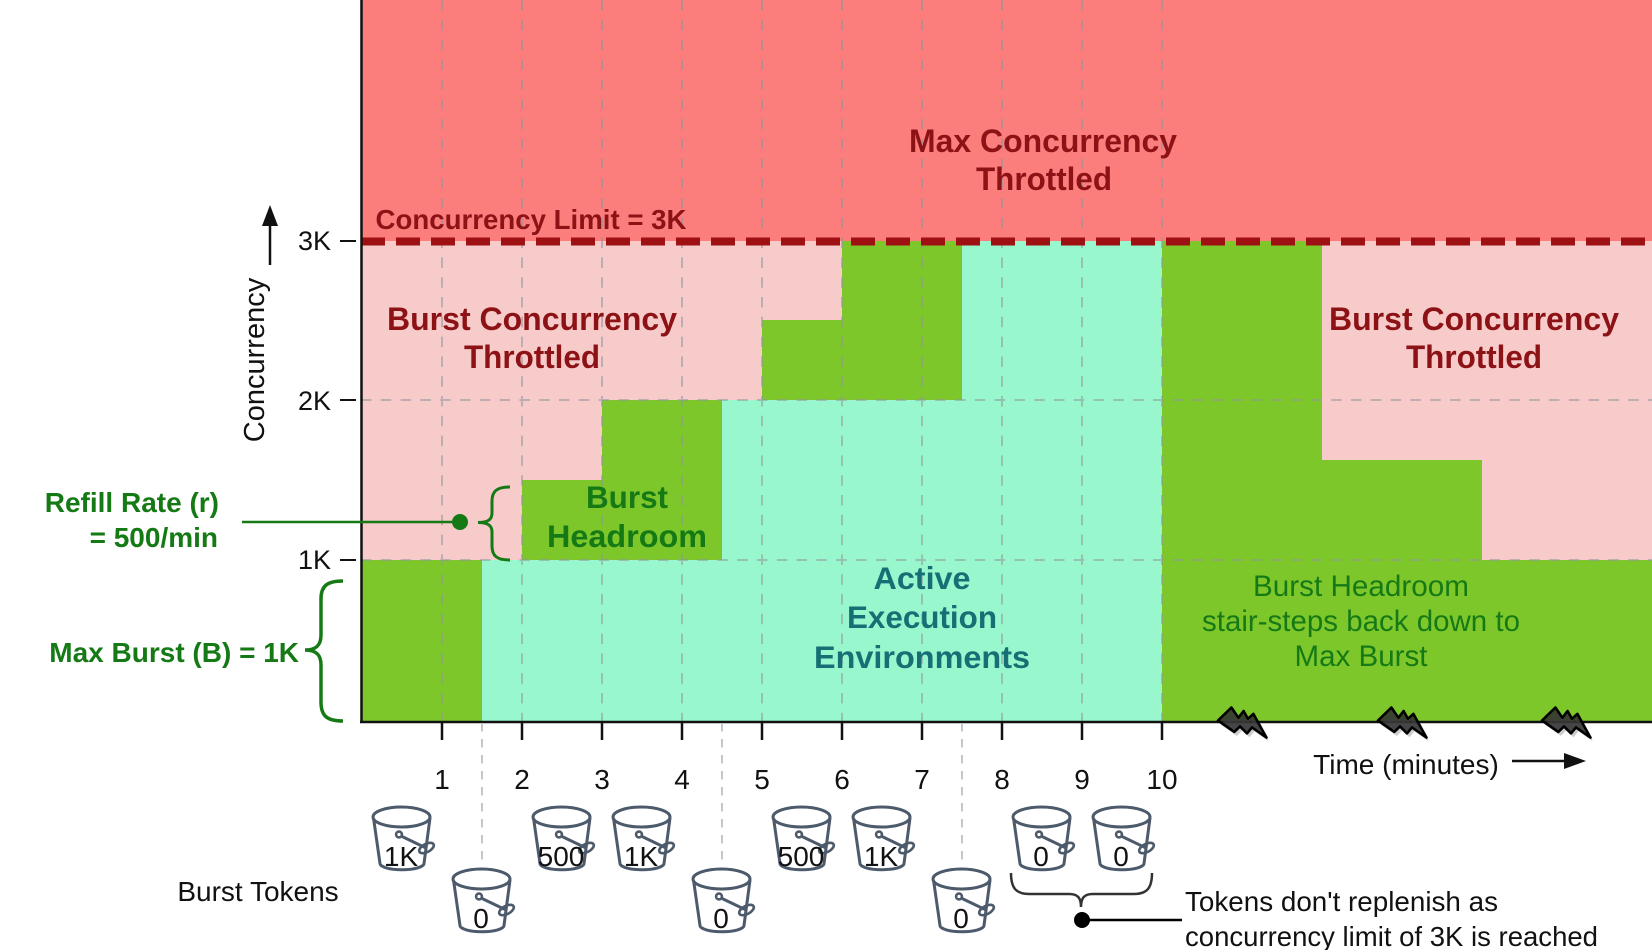 Image resolution: width=1652 pixels, height=950 pixels. What do you see at coordinates (922, 657) in the screenshot?
I see `svg-text: Environments` at bounding box center [922, 657].